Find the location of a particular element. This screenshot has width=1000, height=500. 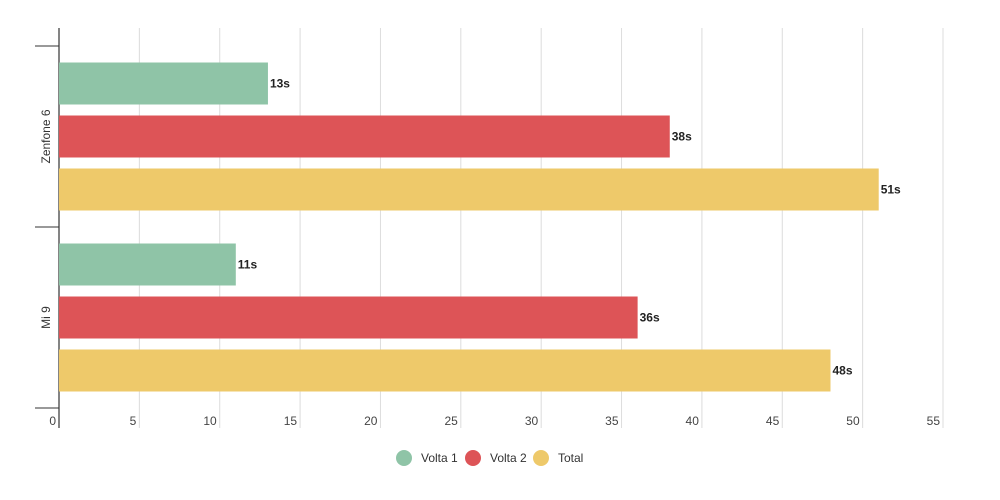

x-tick-label: 0 is located at coordinates (52, 421).